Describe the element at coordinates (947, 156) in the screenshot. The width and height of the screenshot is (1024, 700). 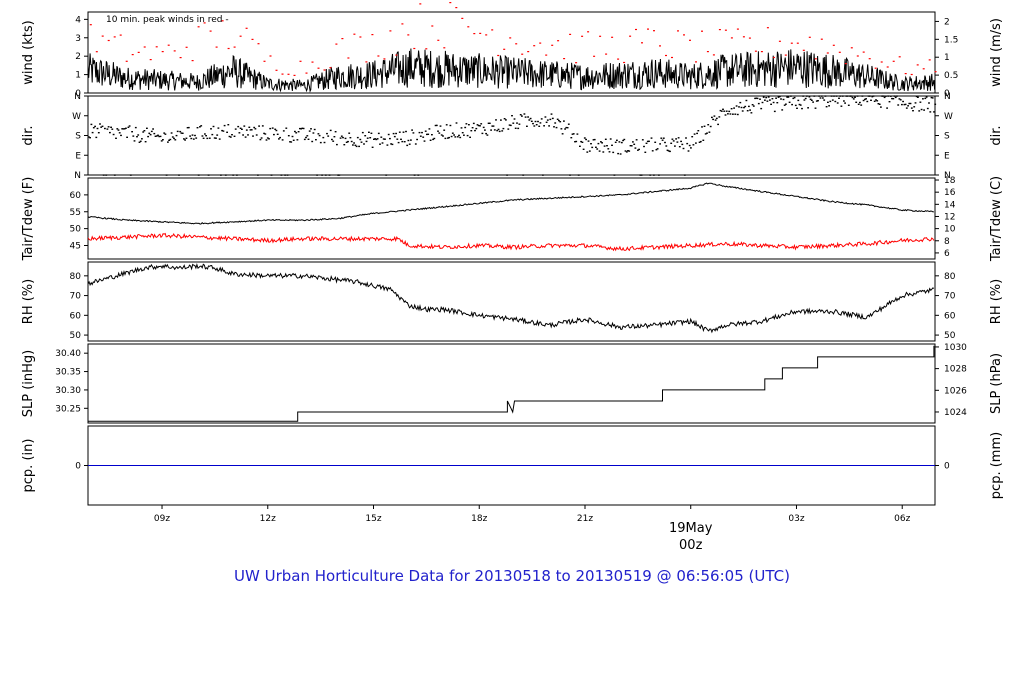
I see `dir-right-tick-label: E` at that location.